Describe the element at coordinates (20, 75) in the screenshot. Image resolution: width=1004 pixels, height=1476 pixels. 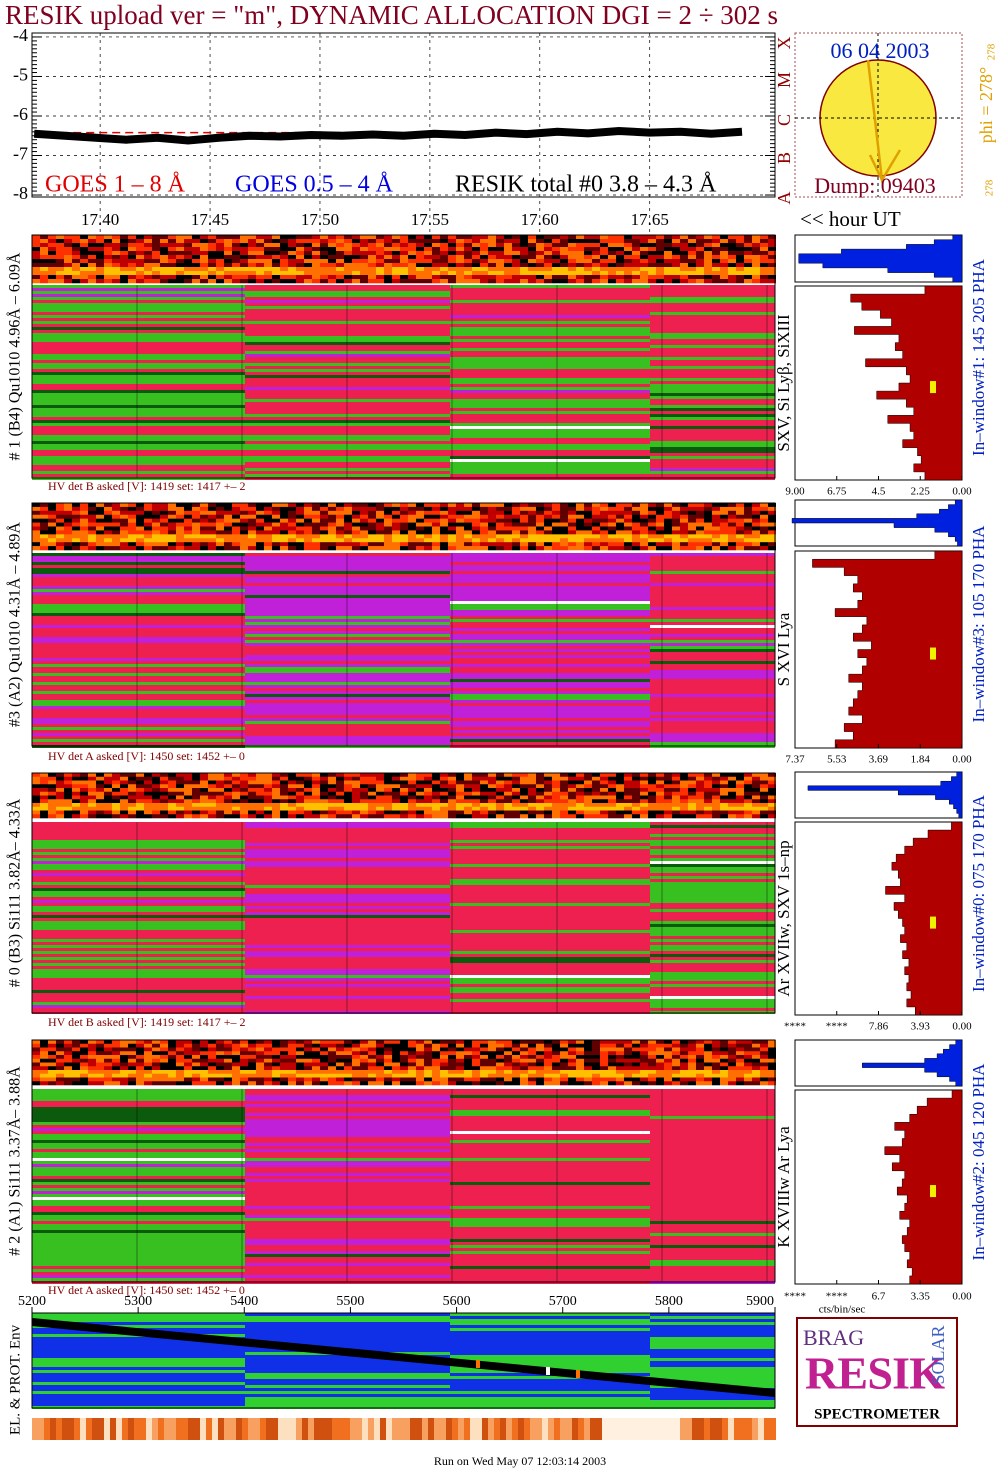
I see `y-tick-label: -5` at that location.